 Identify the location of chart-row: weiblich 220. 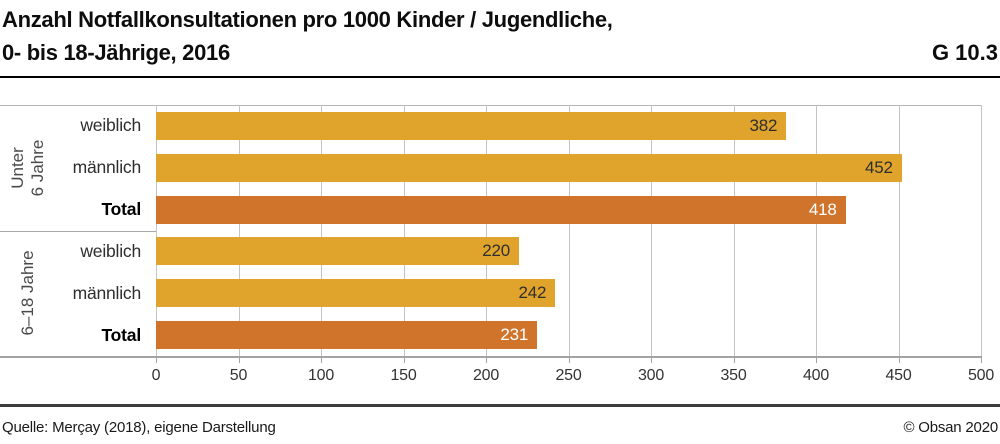
(490, 251).